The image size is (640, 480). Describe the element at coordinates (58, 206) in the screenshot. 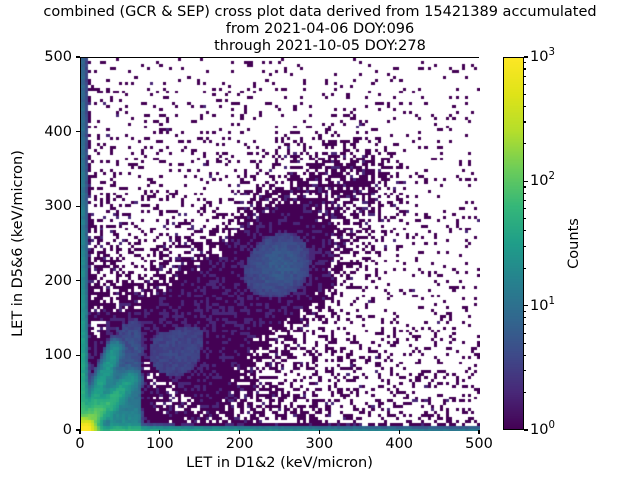

I see `y-ticklabel-300: 300` at that location.